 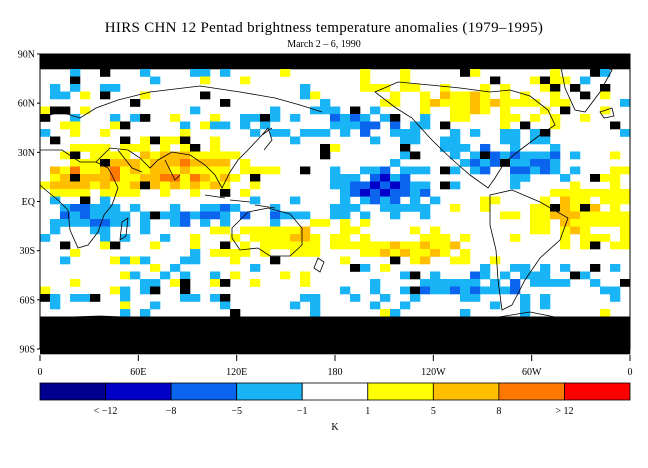 What do you see at coordinates (367, 411) in the screenshot?
I see `colorbar-tick-label: 1` at bounding box center [367, 411].